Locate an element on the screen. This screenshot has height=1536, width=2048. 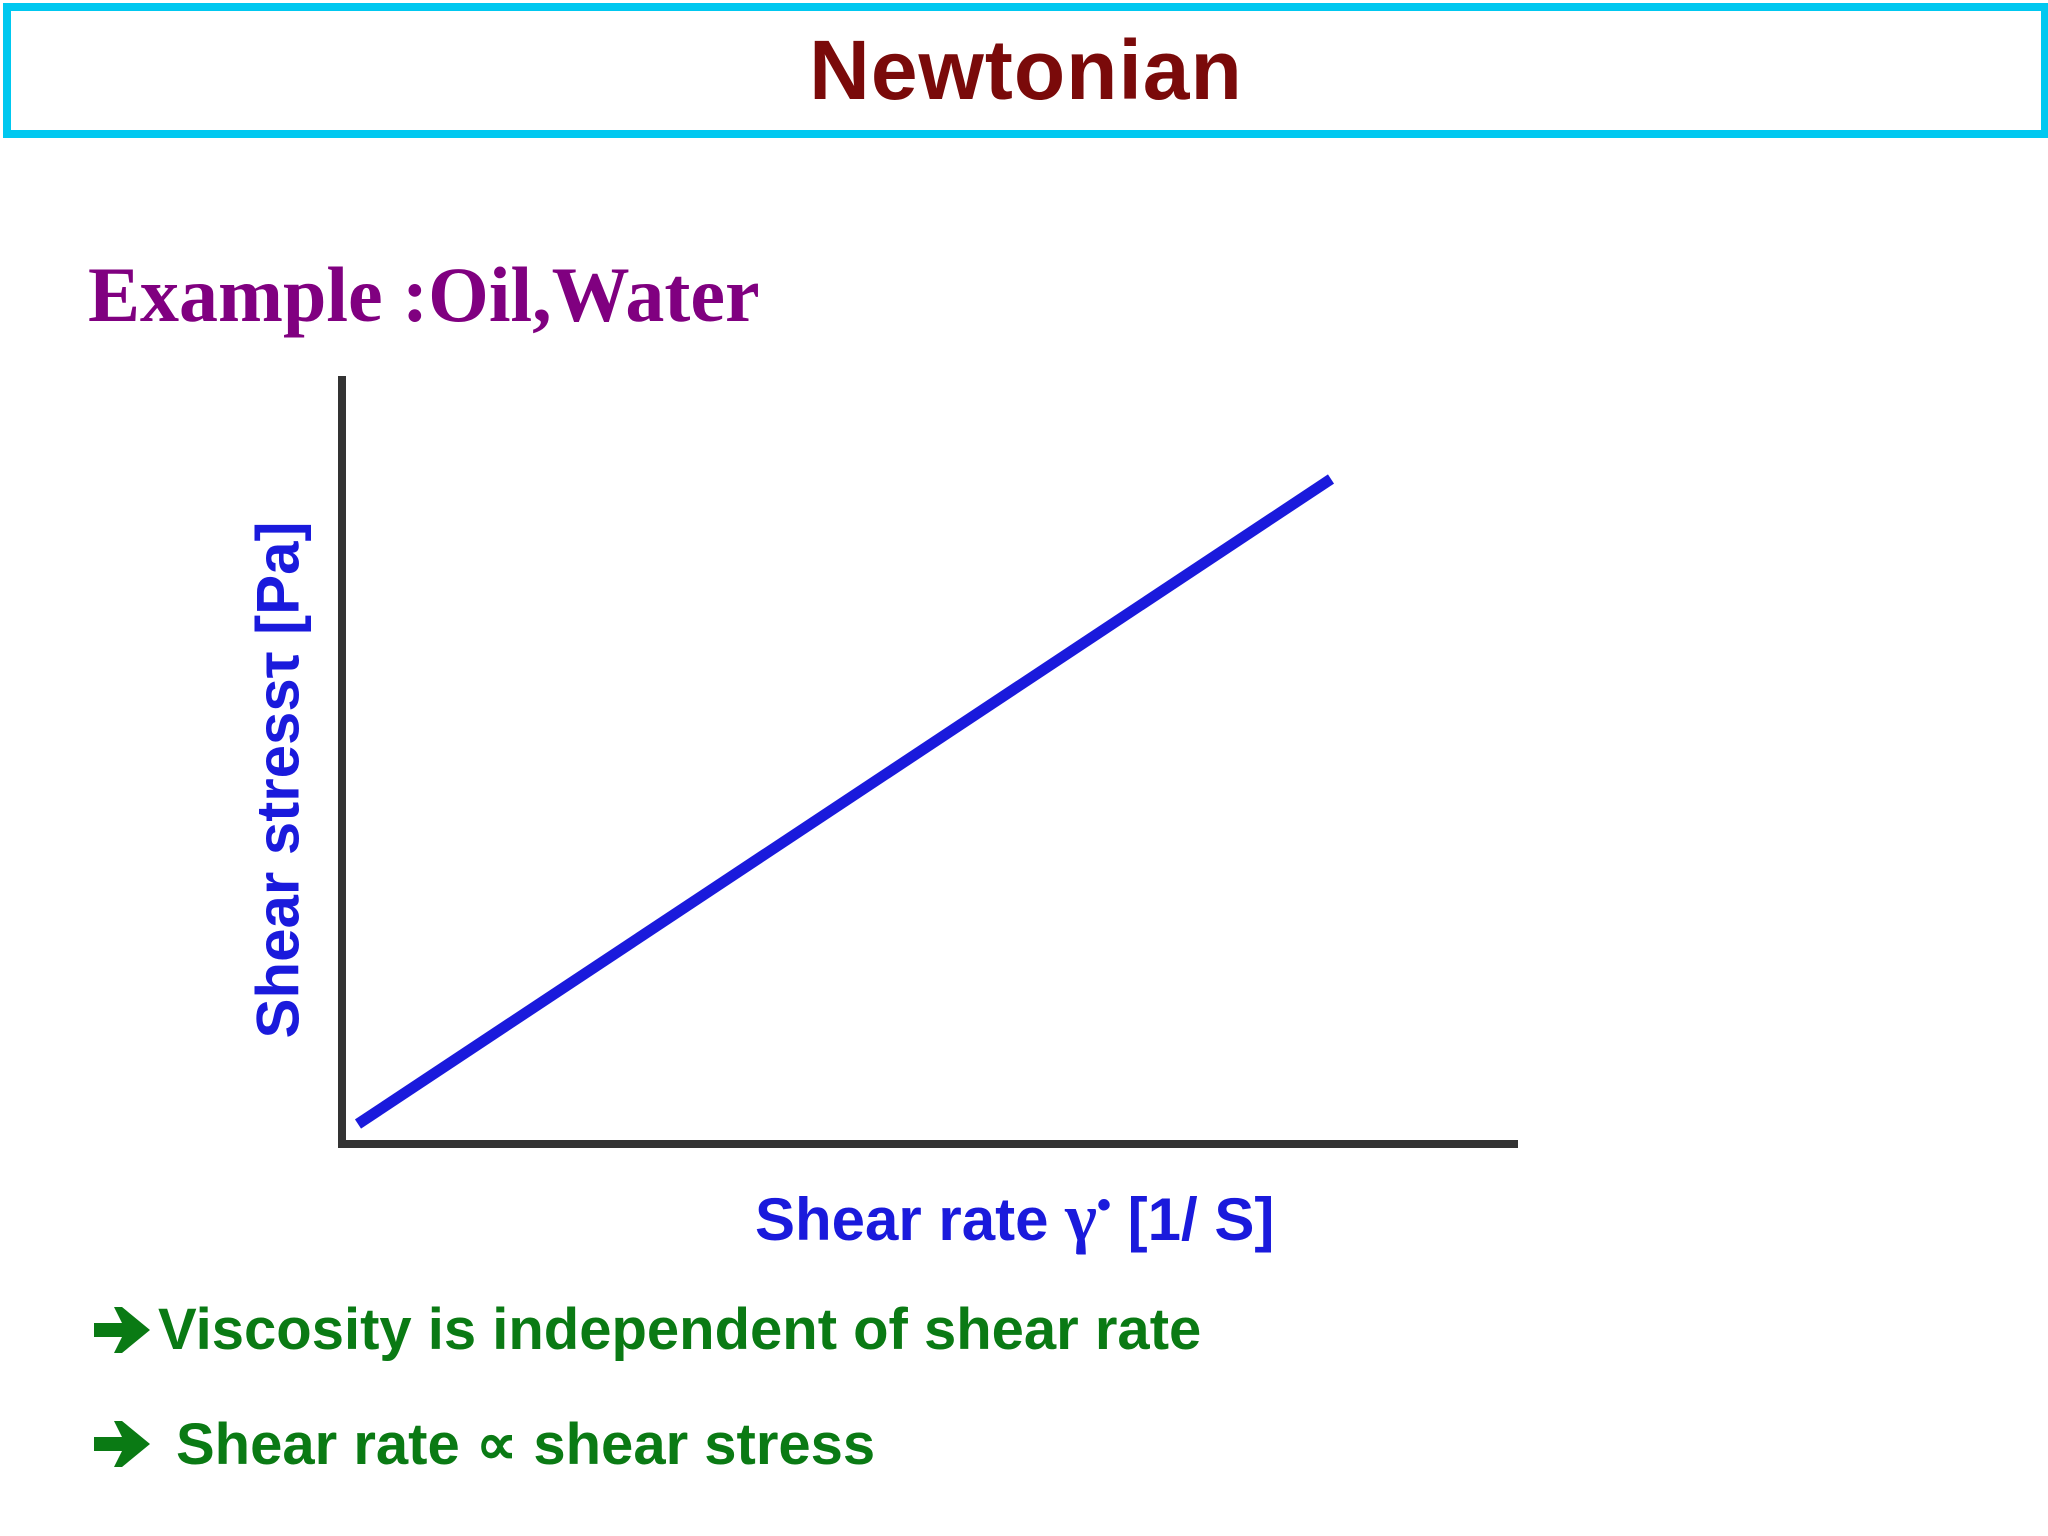
x-axis-label-suffix: [1/ S] is located at coordinates (1193, 1219).